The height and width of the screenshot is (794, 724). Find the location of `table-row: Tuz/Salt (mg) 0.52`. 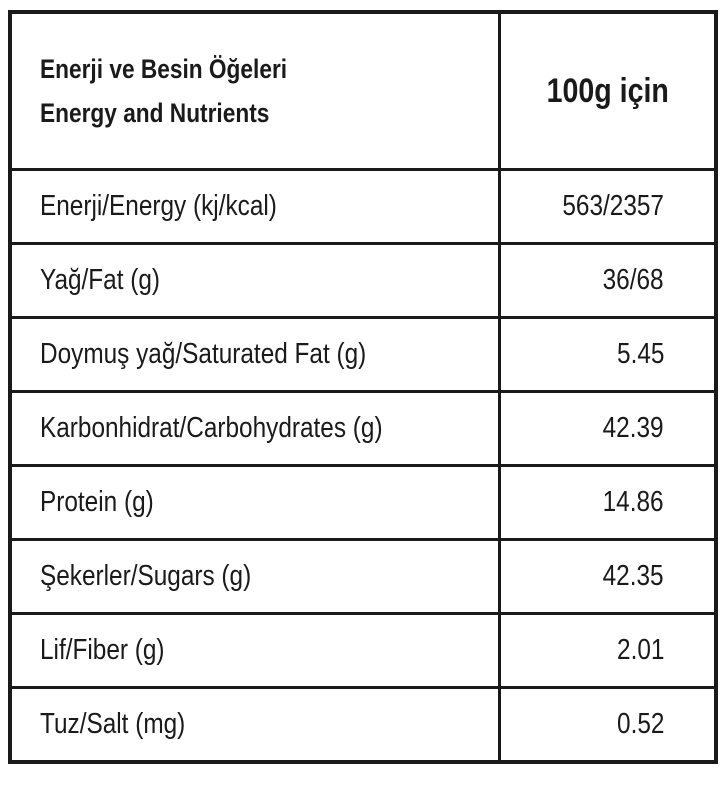

table-row: Tuz/Salt (mg) 0.52 is located at coordinates (363, 725).